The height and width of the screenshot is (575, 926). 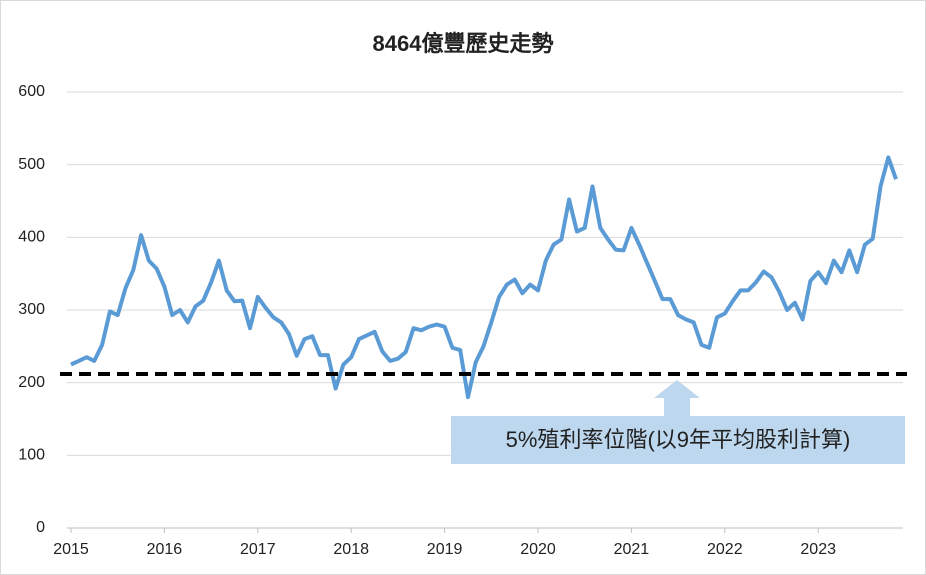 What do you see at coordinates (725, 549) in the screenshot?
I see `x-tick-label: 2022` at bounding box center [725, 549].